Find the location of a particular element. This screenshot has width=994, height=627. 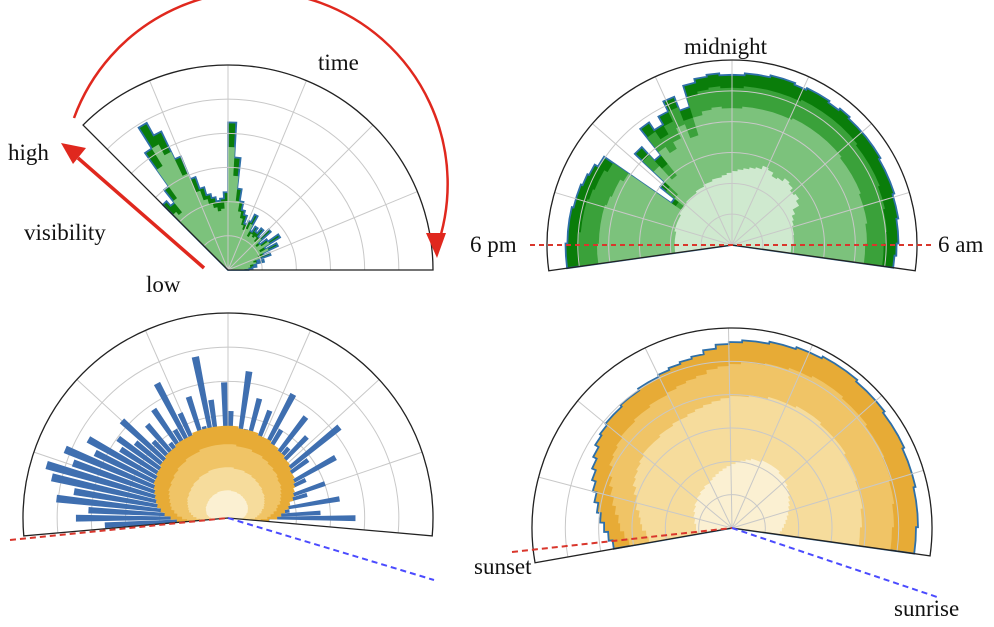

sunset-line-bottom-left is located at coordinates (119, 529).